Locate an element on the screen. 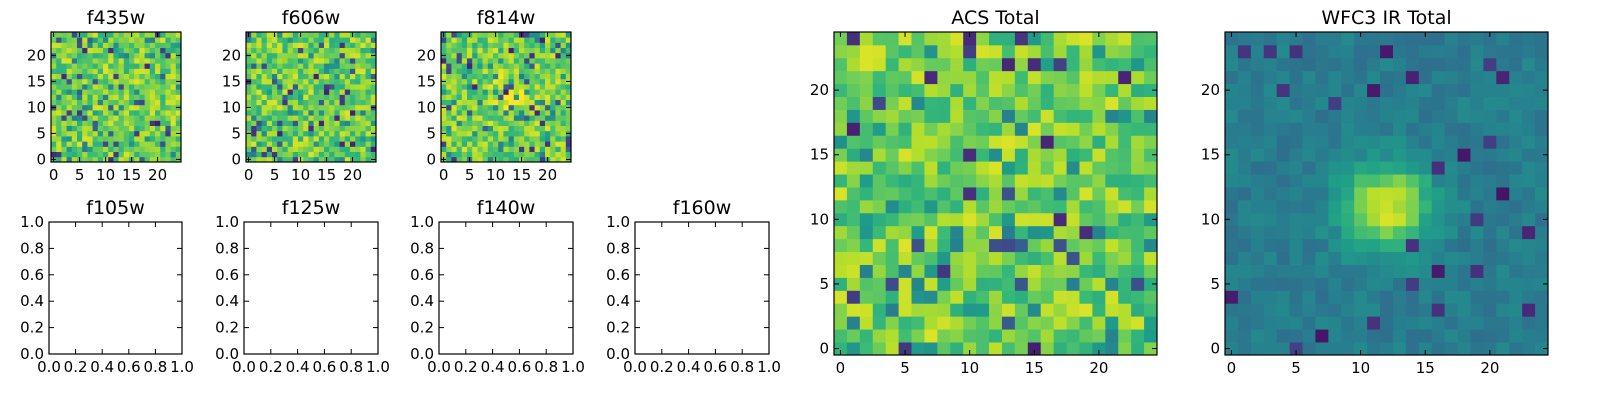  y-tick-label: 15 is located at coordinates (231, 81).